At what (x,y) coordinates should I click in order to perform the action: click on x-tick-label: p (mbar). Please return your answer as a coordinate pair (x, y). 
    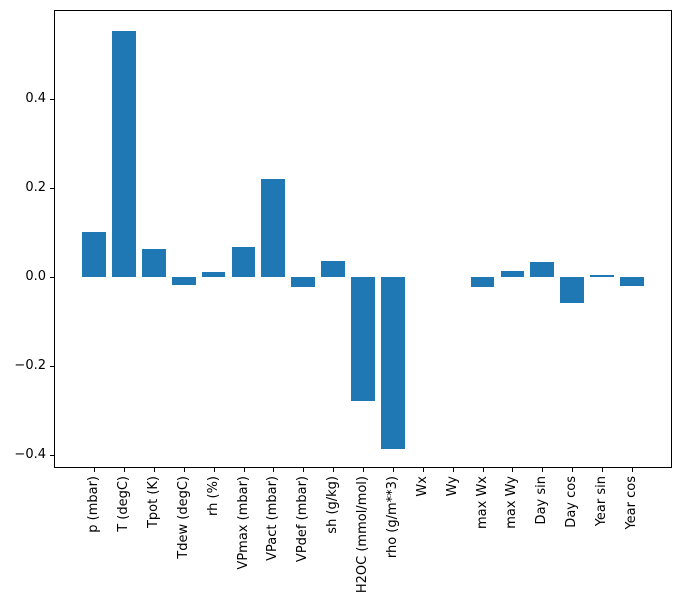
    Looking at the image, I should click on (93, 504).